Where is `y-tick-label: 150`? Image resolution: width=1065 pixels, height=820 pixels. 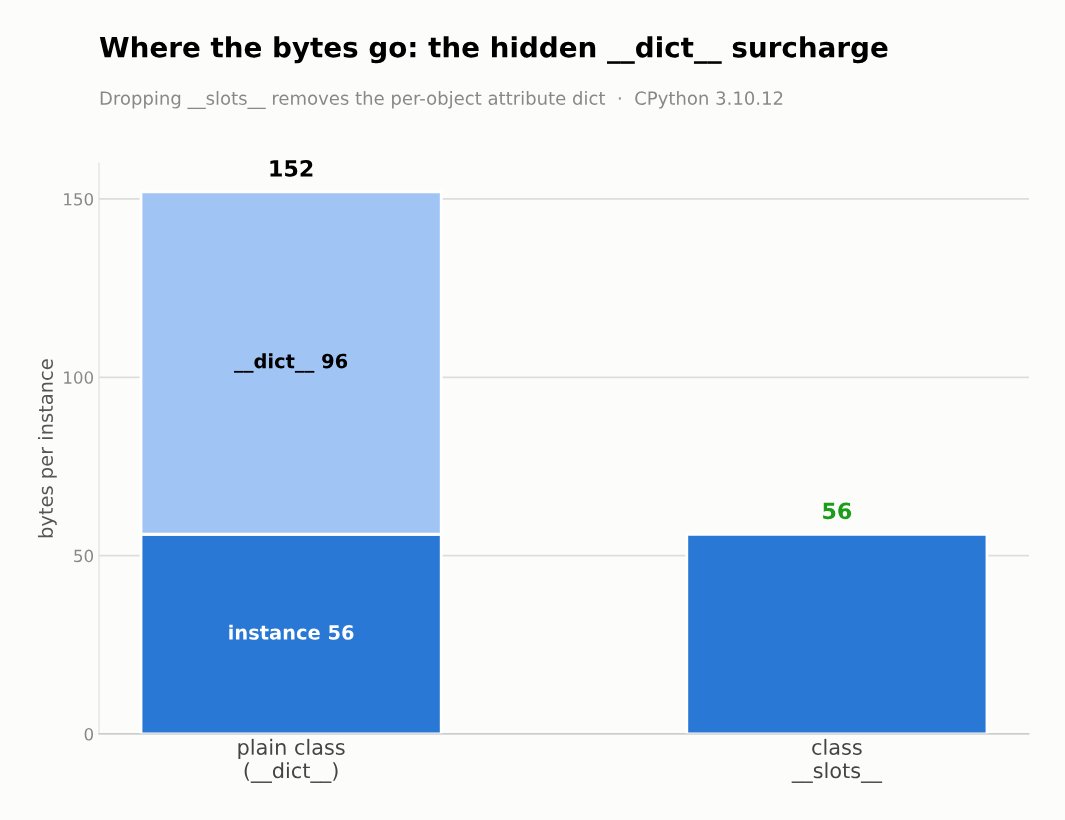 y-tick-label: 150 is located at coordinates (79, 199).